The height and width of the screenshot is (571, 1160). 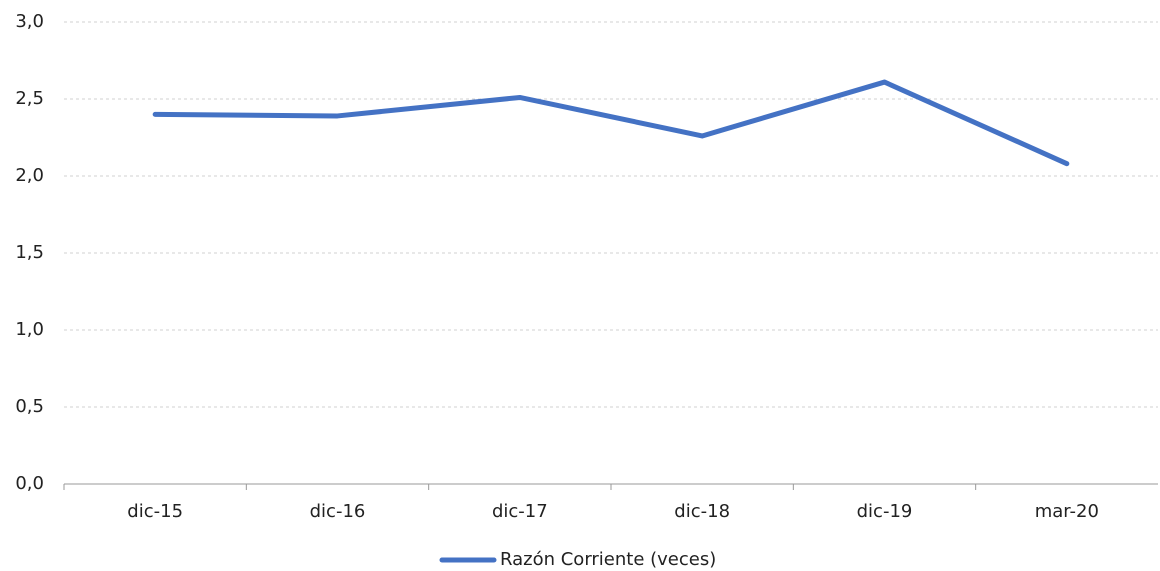 I want to click on y-tick-label: 3,0, so click(x=29, y=21).